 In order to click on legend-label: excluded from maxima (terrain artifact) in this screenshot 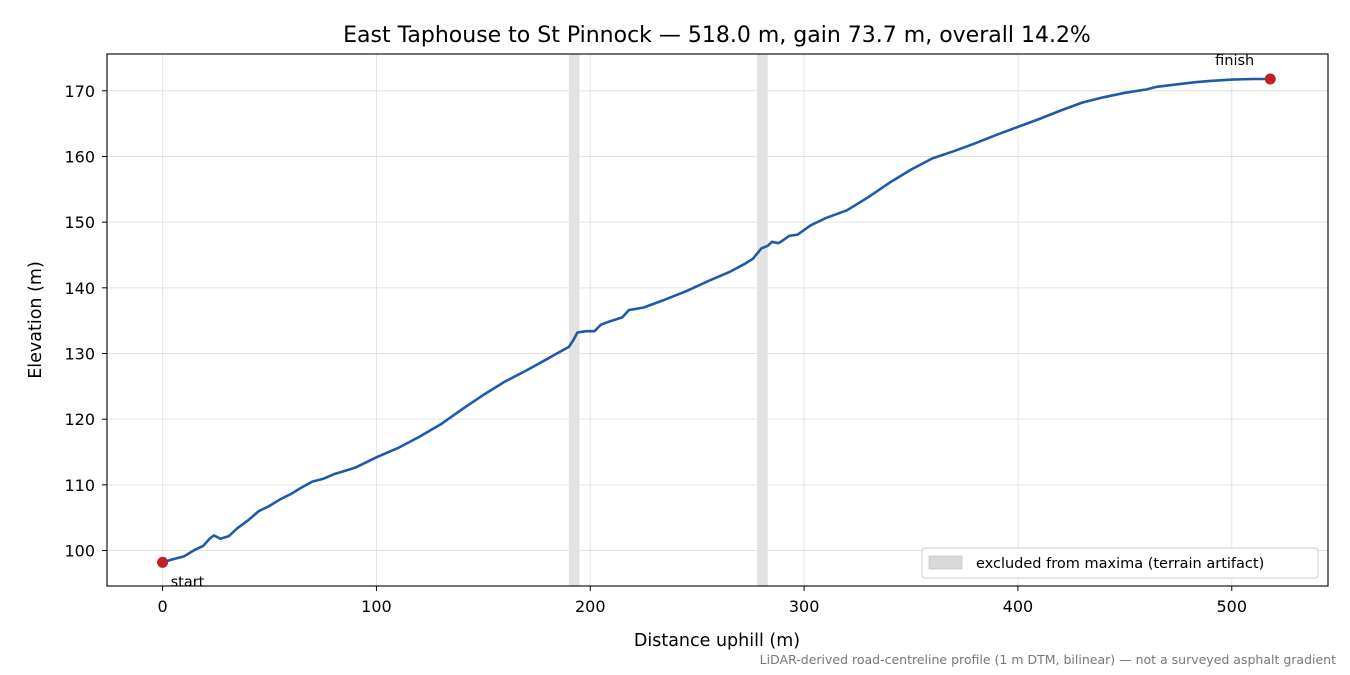, I will do `click(1120, 564)`.